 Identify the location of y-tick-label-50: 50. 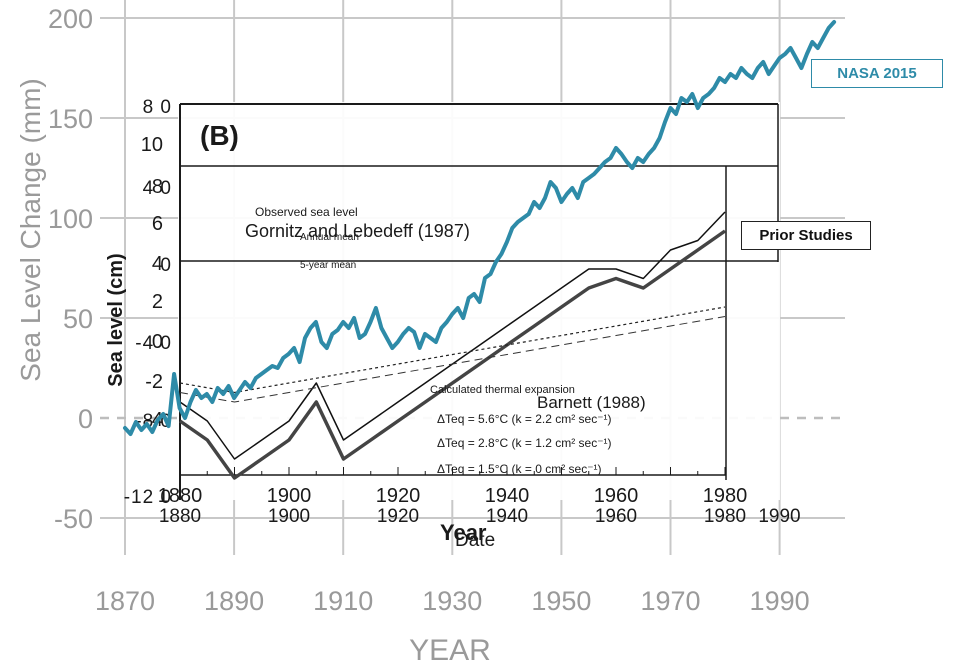
(78, 319).